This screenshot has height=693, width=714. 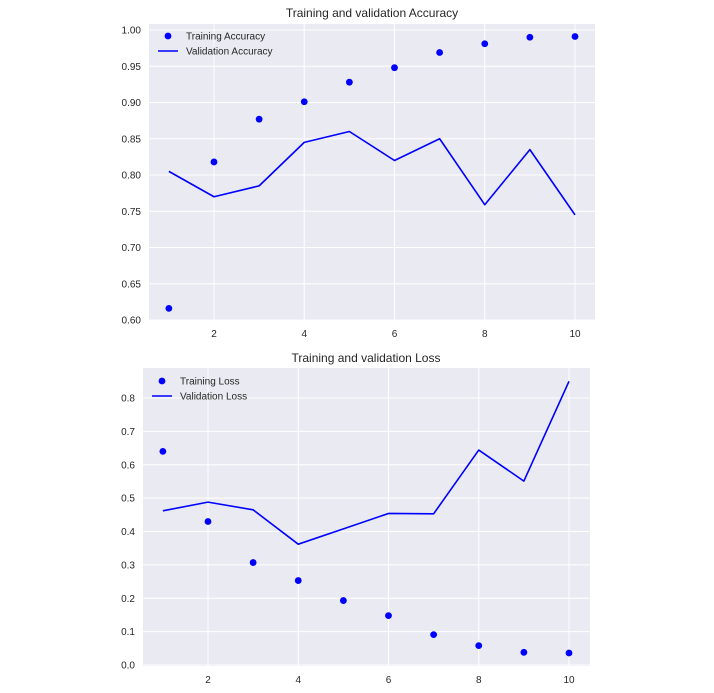 What do you see at coordinates (132, 103) in the screenshot?
I see `y-tick-label: 0.90` at bounding box center [132, 103].